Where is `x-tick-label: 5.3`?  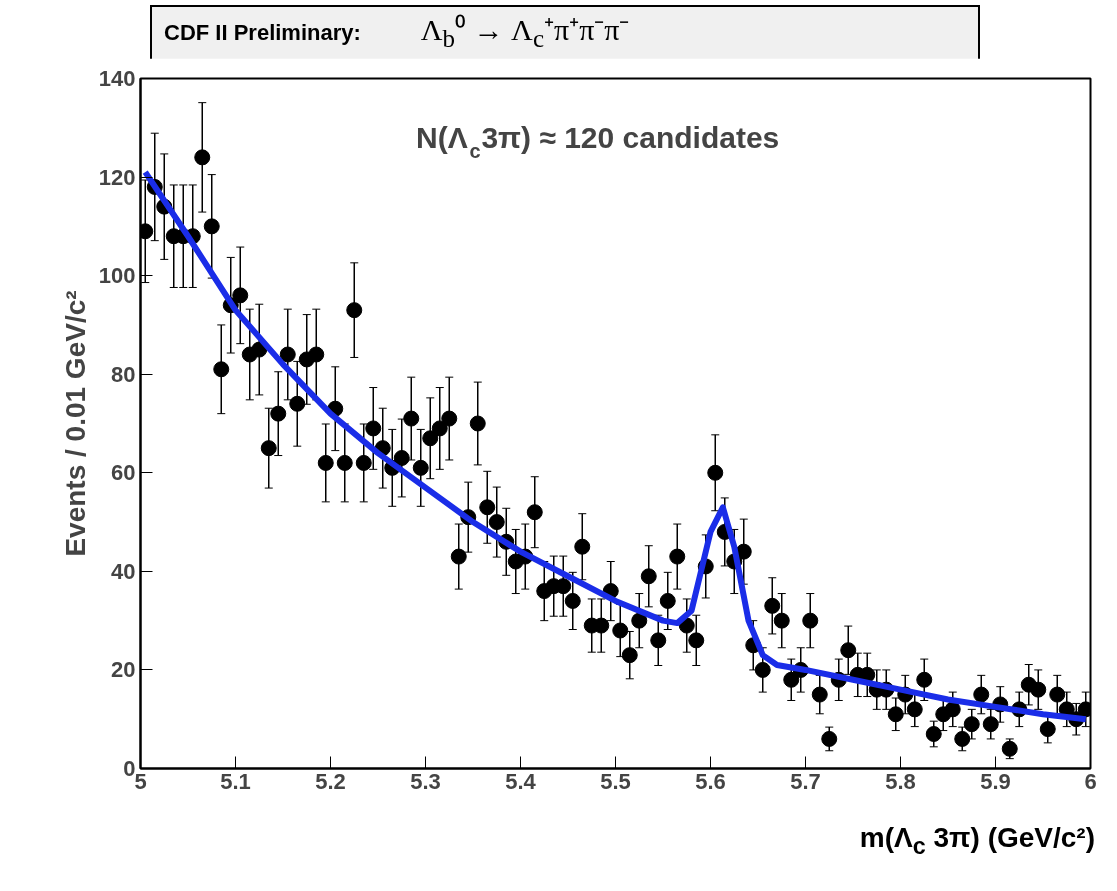
x-tick-label: 5.3 is located at coordinates (425, 781).